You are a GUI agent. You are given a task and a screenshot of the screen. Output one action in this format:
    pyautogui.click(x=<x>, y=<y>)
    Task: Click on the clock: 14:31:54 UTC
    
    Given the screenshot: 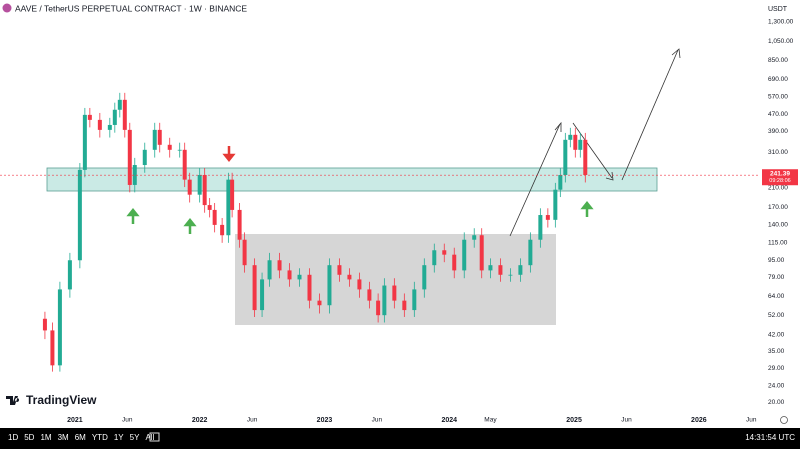 What is the action you would take?
    pyautogui.click(x=770, y=437)
    